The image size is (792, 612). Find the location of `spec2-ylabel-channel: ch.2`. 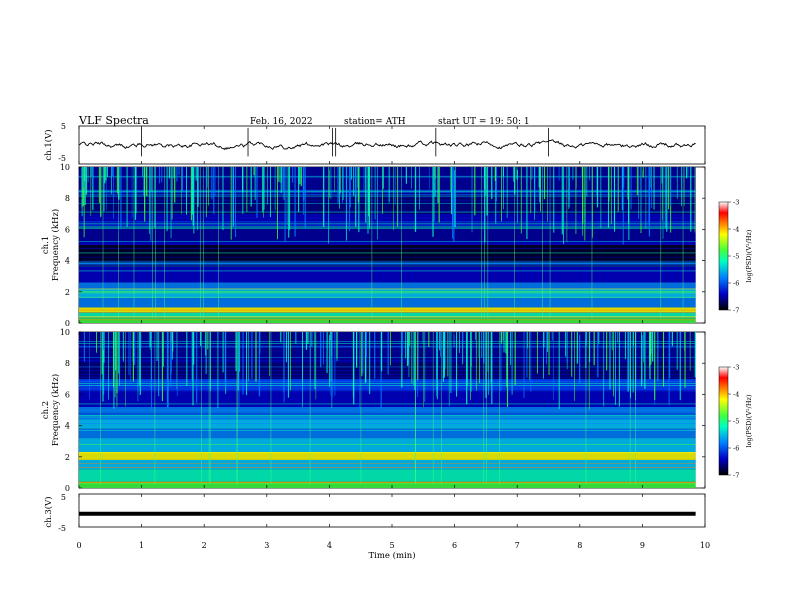

spec2-ylabel-channel: ch.2 is located at coordinates (46, 410).